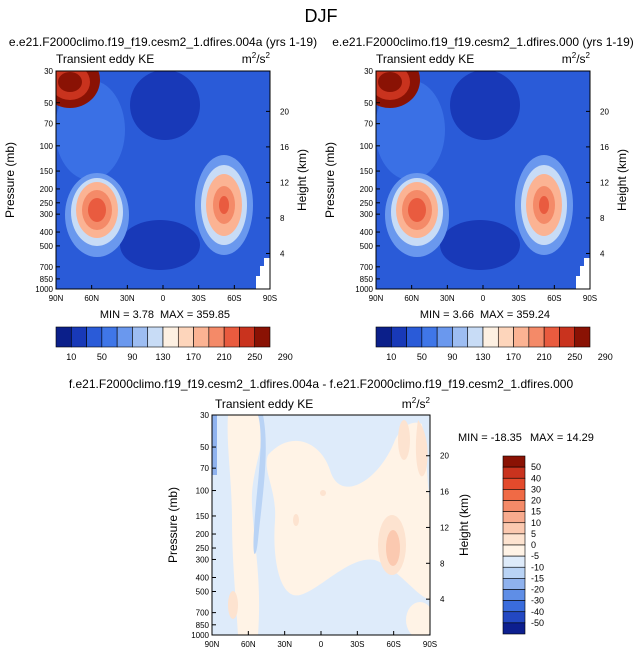  What do you see at coordinates (604, 147) in the screenshot?
I see `panel-000-ytick-right-label-16: 16` at bounding box center [604, 147].